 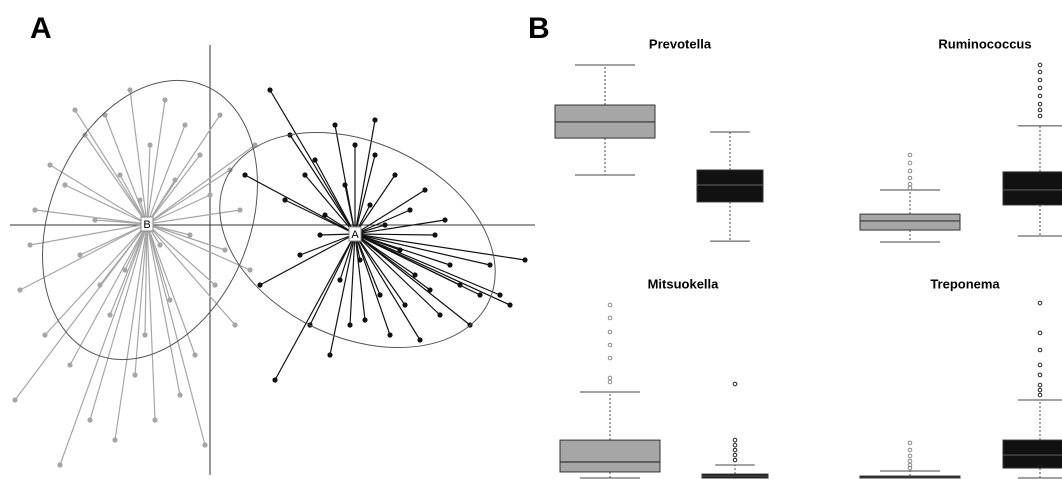 What do you see at coordinates (984, 43) in the screenshot?
I see `subplot-title: Ruminococcus` at bounding box center [984, 43].